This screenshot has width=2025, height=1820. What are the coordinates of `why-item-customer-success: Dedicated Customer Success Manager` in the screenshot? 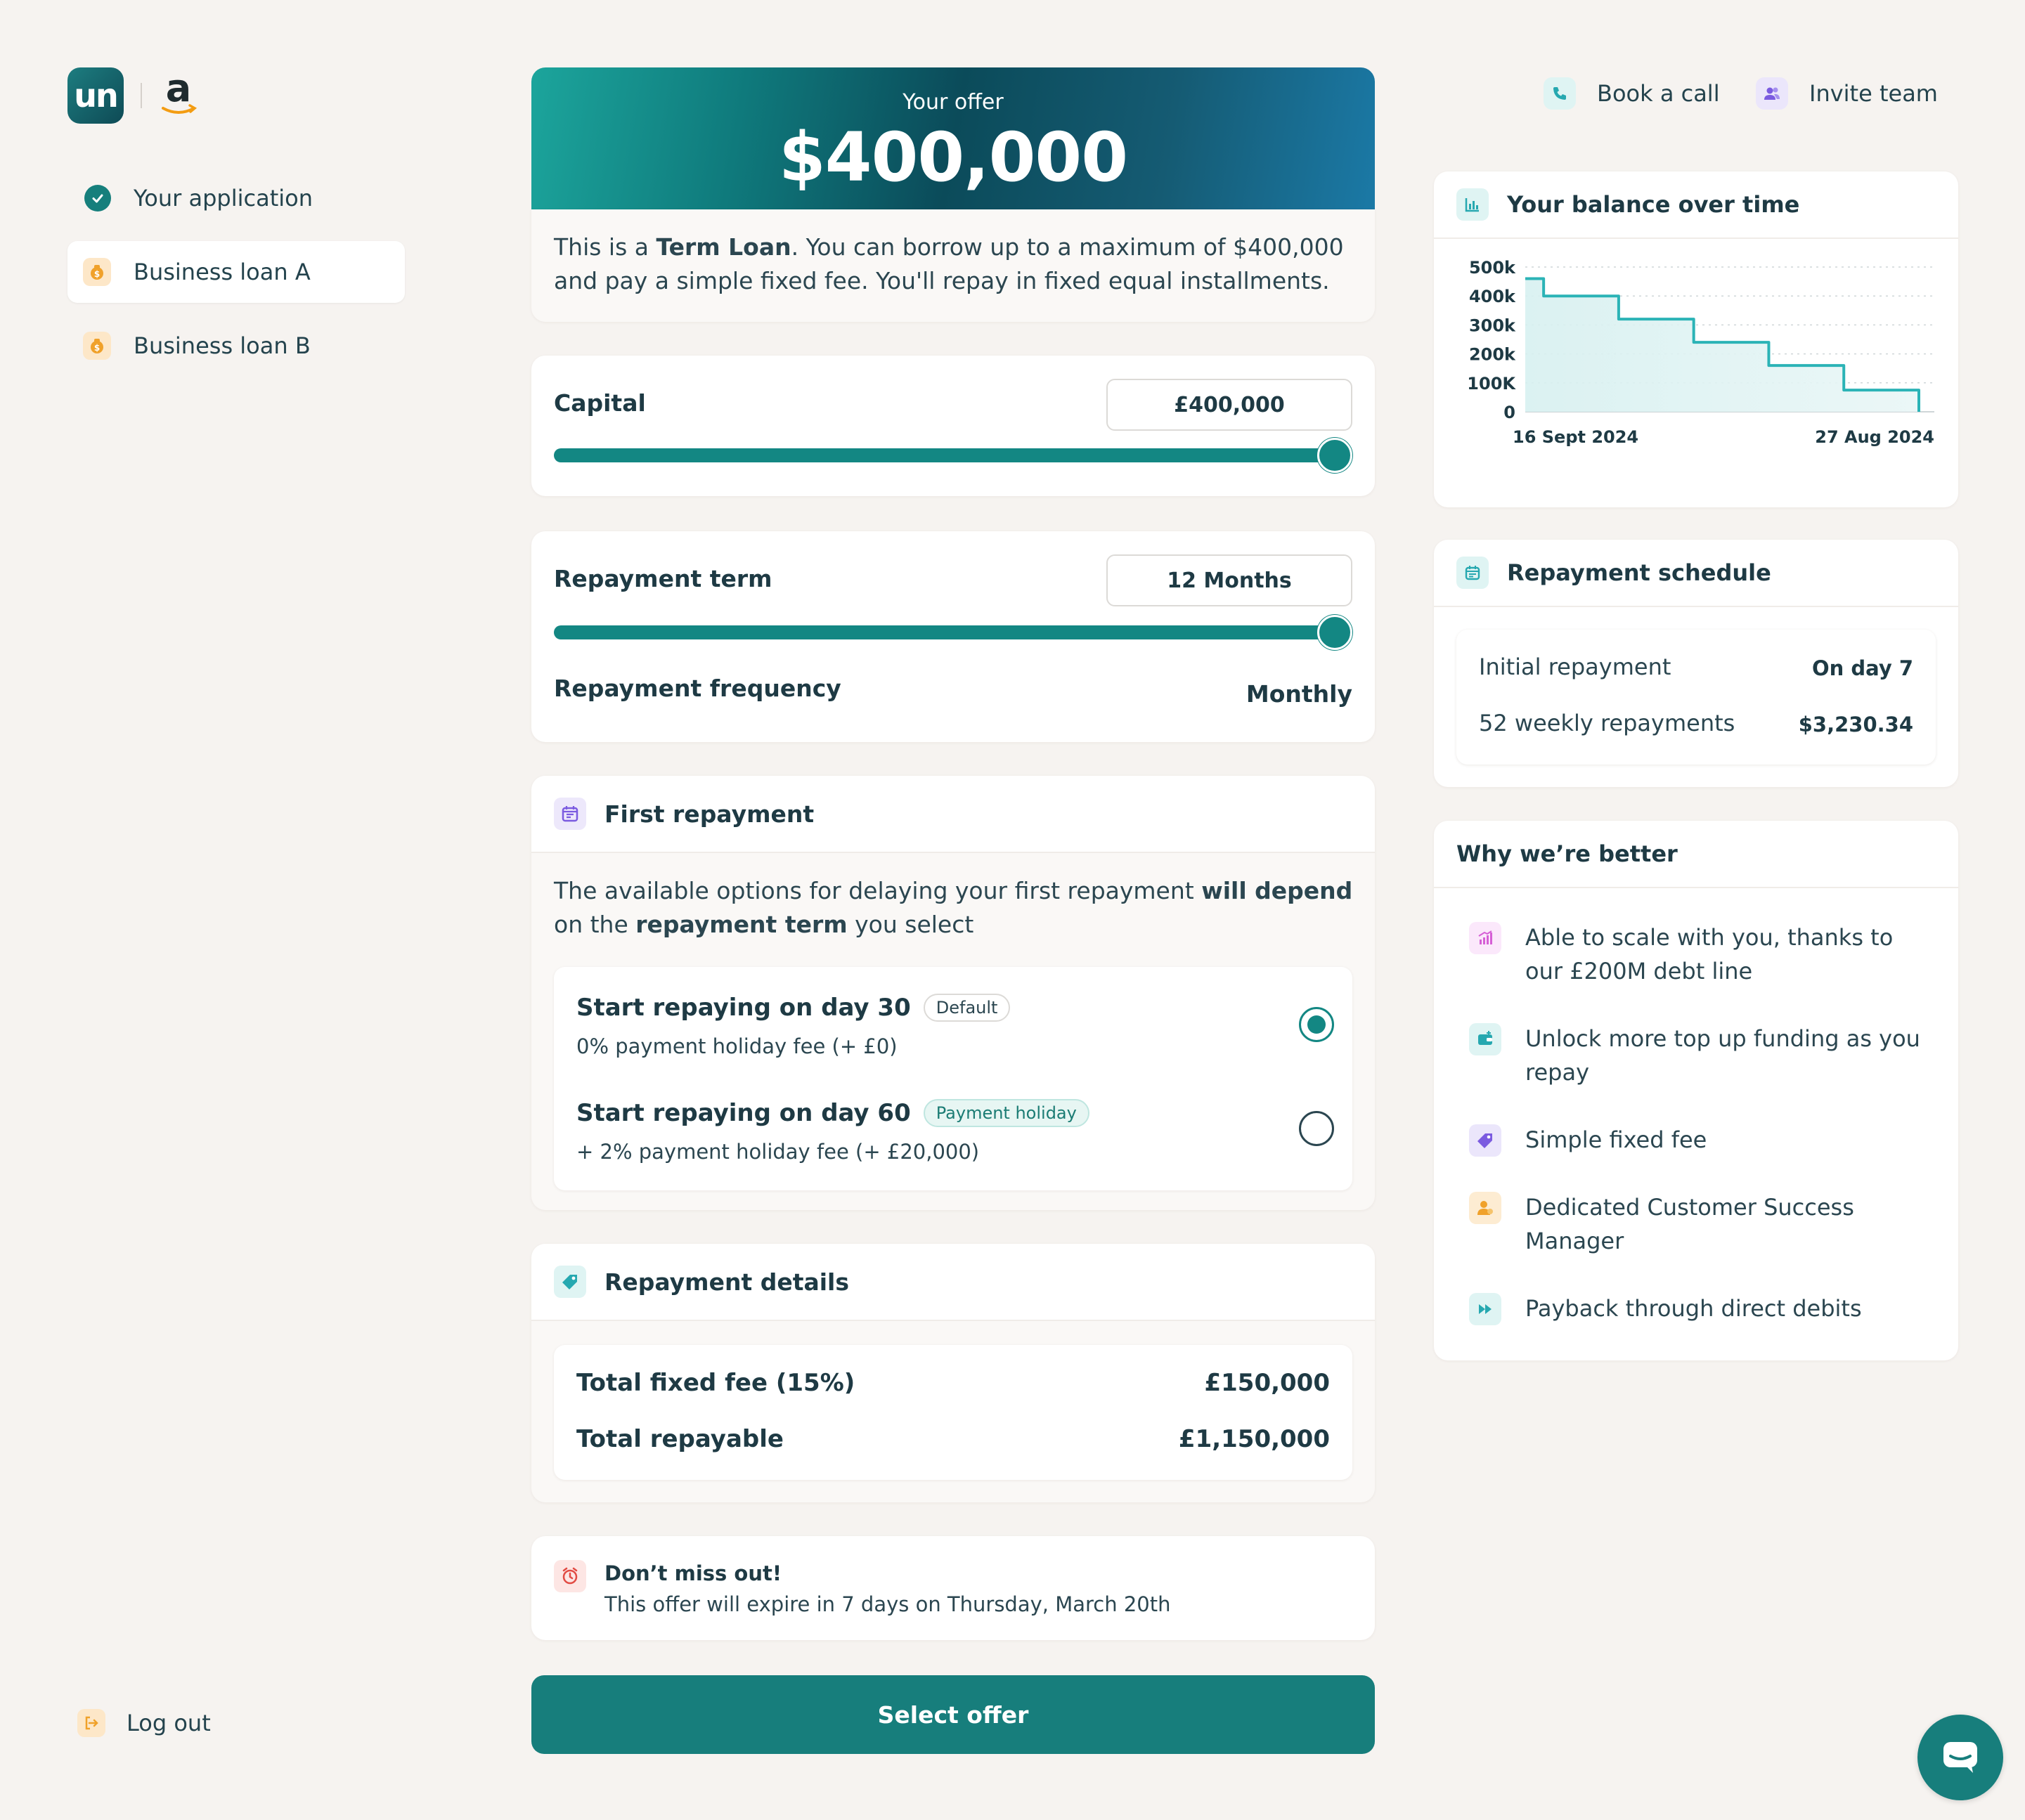 It's located at (1701, 1224).